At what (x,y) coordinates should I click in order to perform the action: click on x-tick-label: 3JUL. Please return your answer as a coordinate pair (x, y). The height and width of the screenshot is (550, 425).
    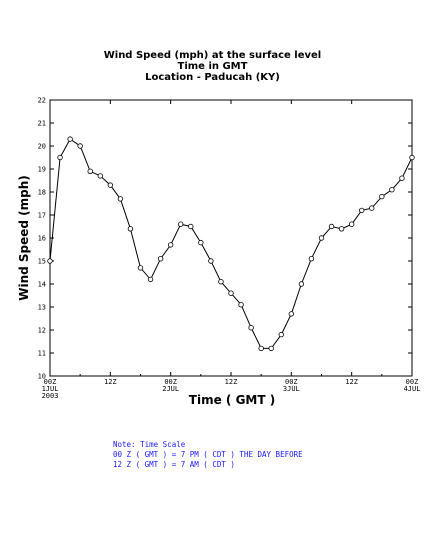
    Looking at the image, I should click on (291, 389).